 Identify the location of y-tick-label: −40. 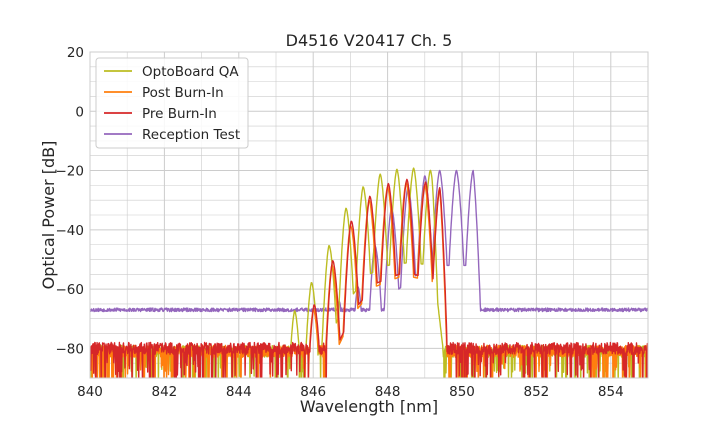
(70, 231).